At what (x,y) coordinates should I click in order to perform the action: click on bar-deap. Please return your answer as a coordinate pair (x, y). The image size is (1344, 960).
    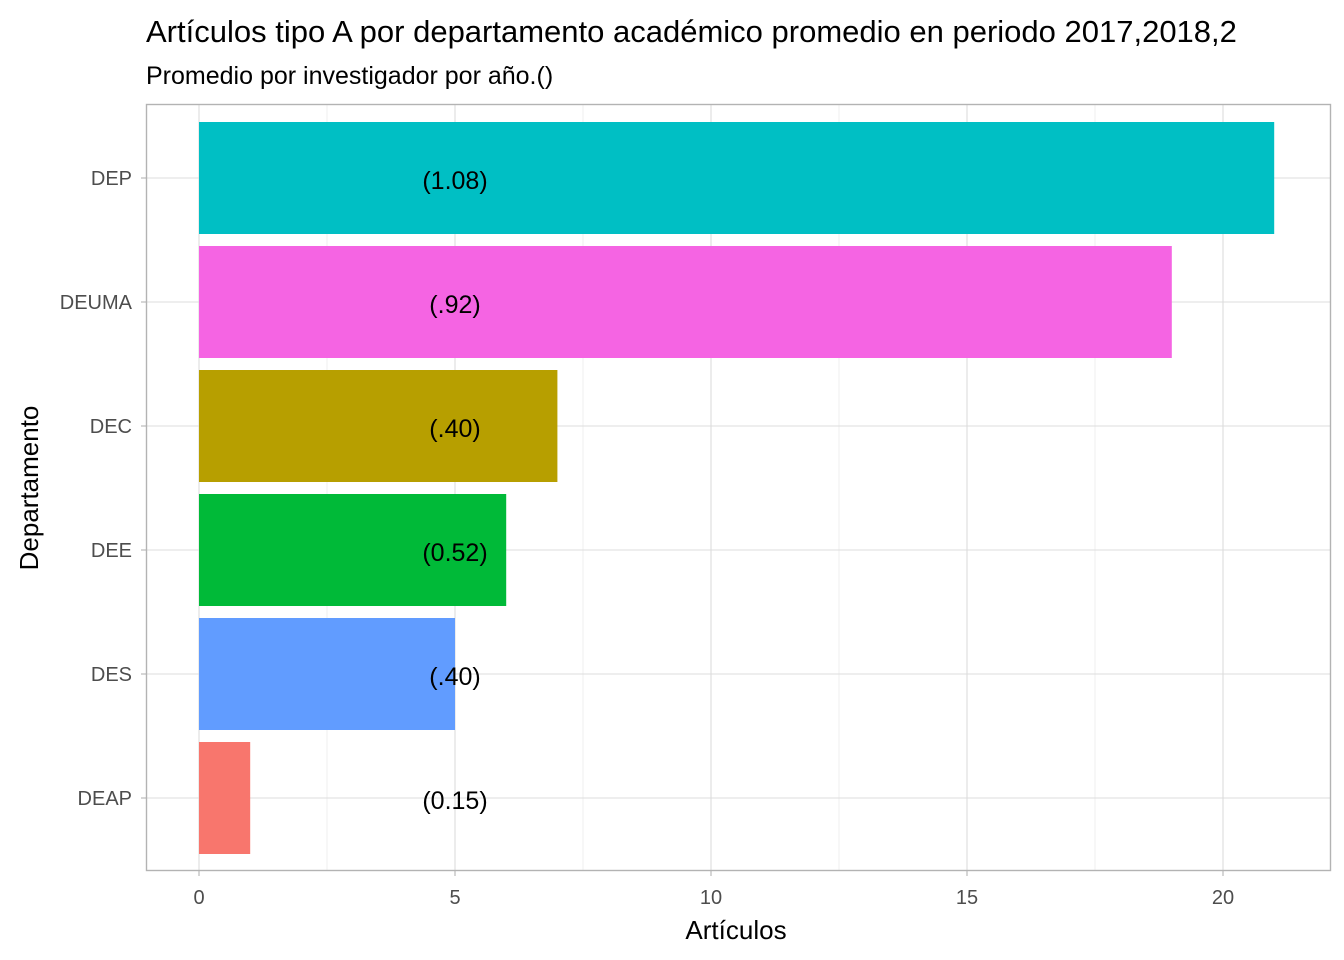
    Looking at the image, I should click on (225, 798).